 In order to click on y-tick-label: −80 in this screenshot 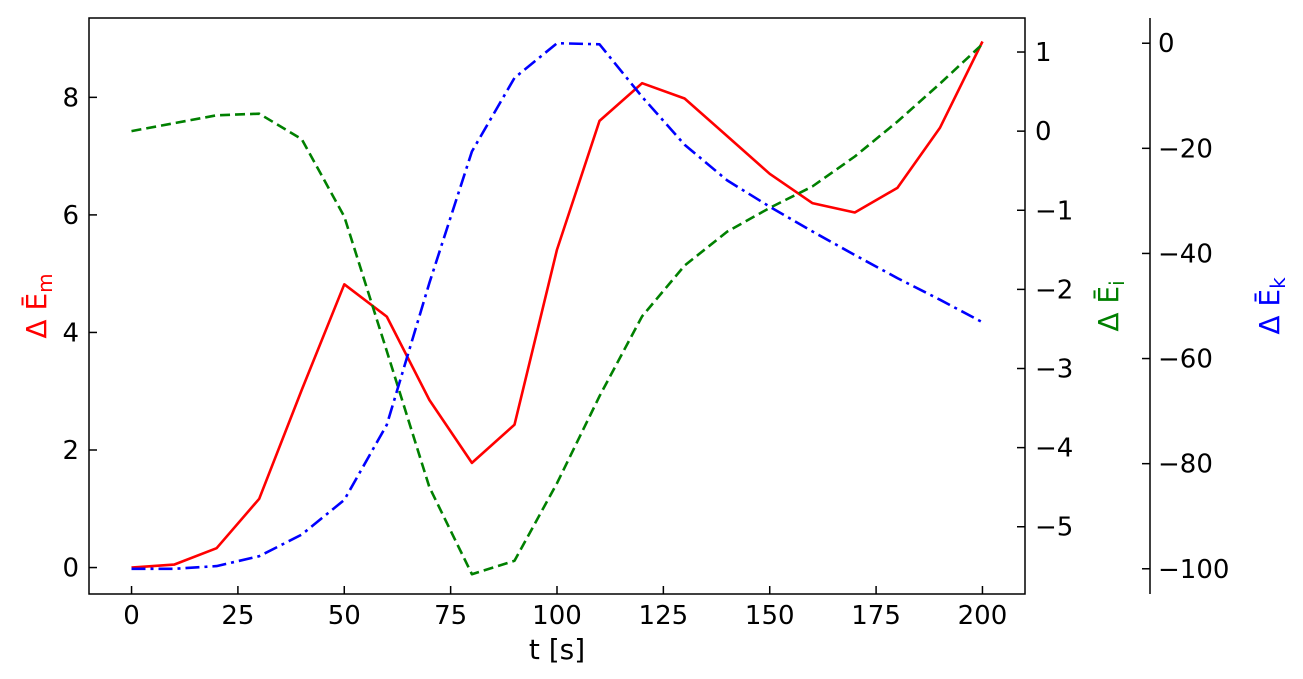, I will do `click(1185, 465)`.